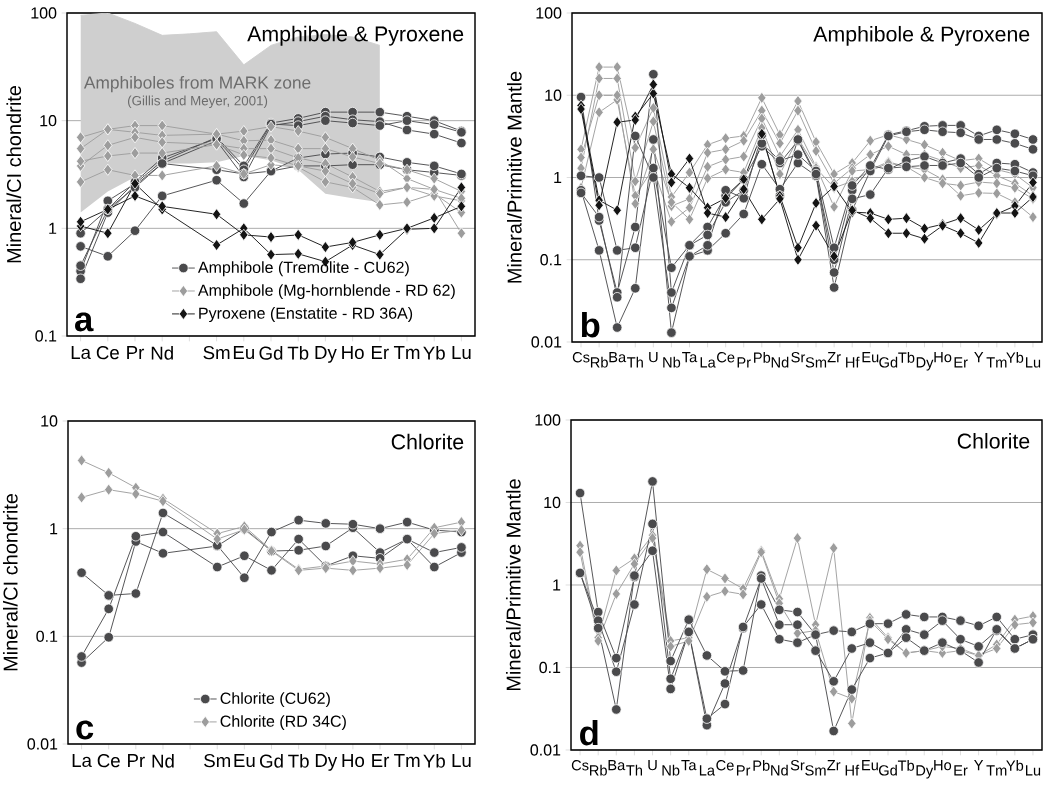 This screenshot has width=1057, height=801. Describe the element at coordinates (653, 357) in the screenshot. I see `x-tick-label: U` at that location.